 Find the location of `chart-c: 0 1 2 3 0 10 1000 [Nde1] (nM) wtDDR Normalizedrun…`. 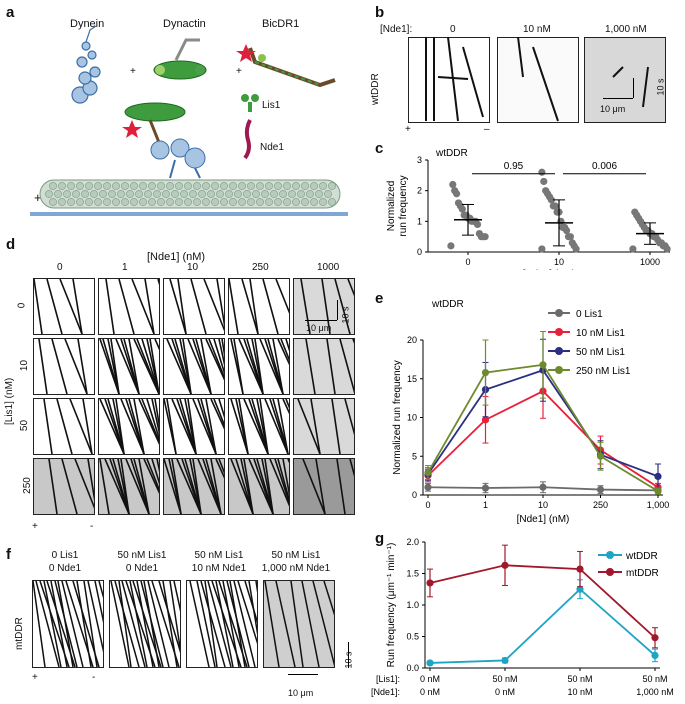

chart-c: 0 1 2 3 0 10 1000 [Nde1] (nM) wtDDR Normalizedrun… is located at coordinates (528, 209).